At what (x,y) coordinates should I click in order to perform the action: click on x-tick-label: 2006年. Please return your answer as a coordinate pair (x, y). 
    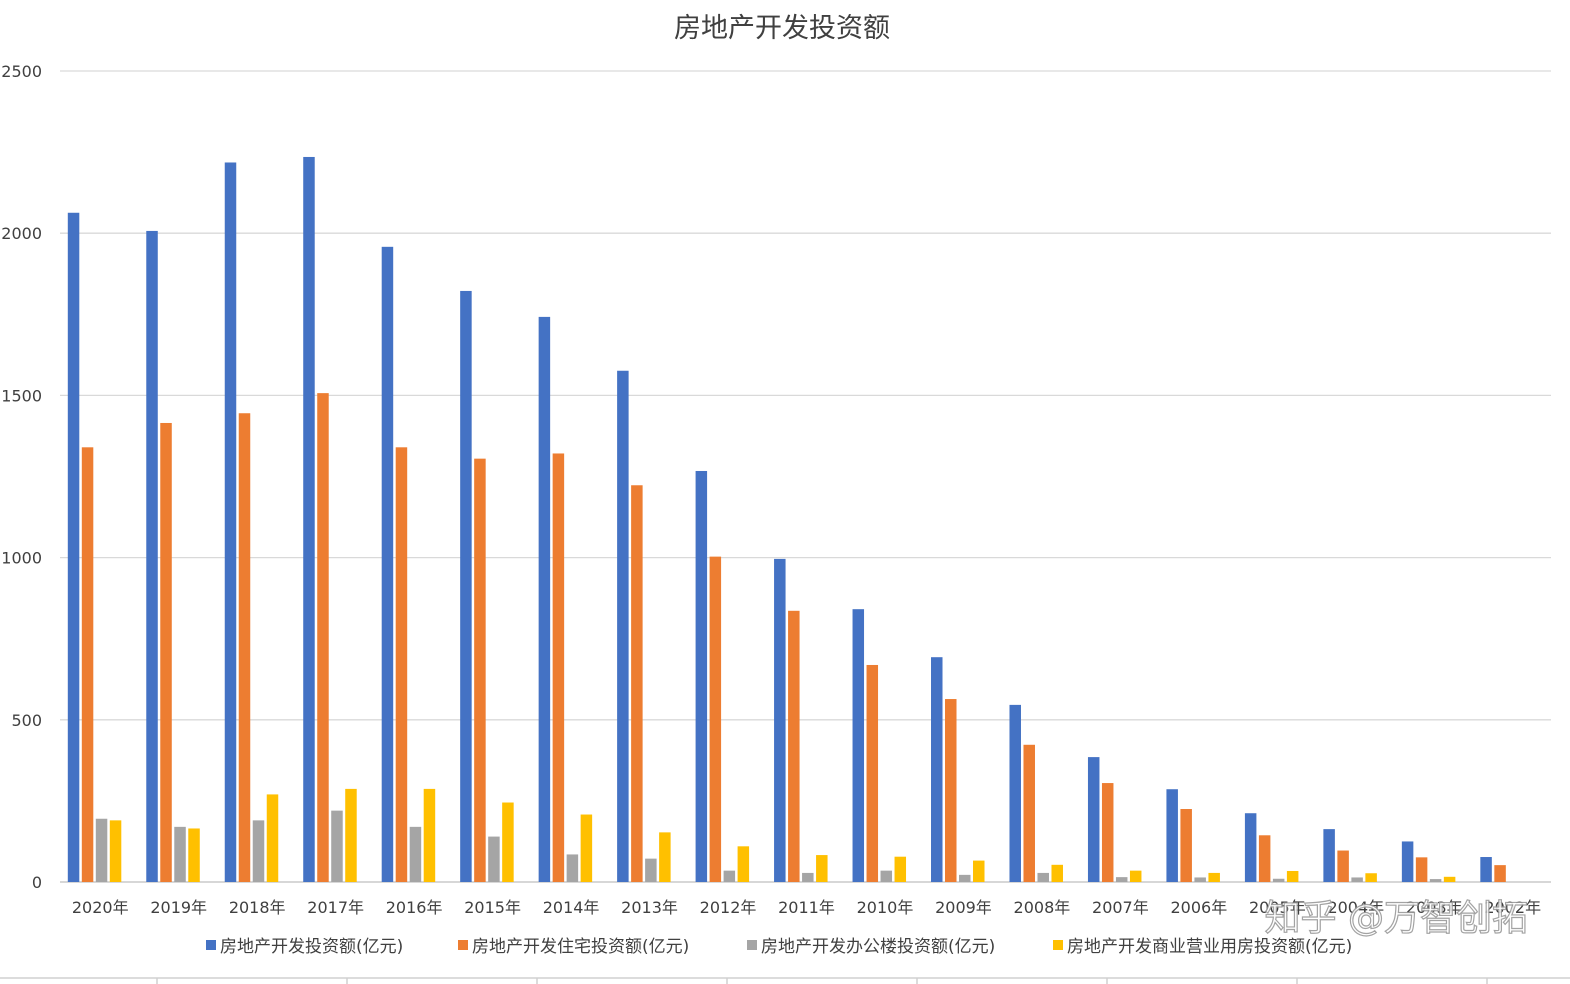
    Looking at the image, I should click on (1199, 907).